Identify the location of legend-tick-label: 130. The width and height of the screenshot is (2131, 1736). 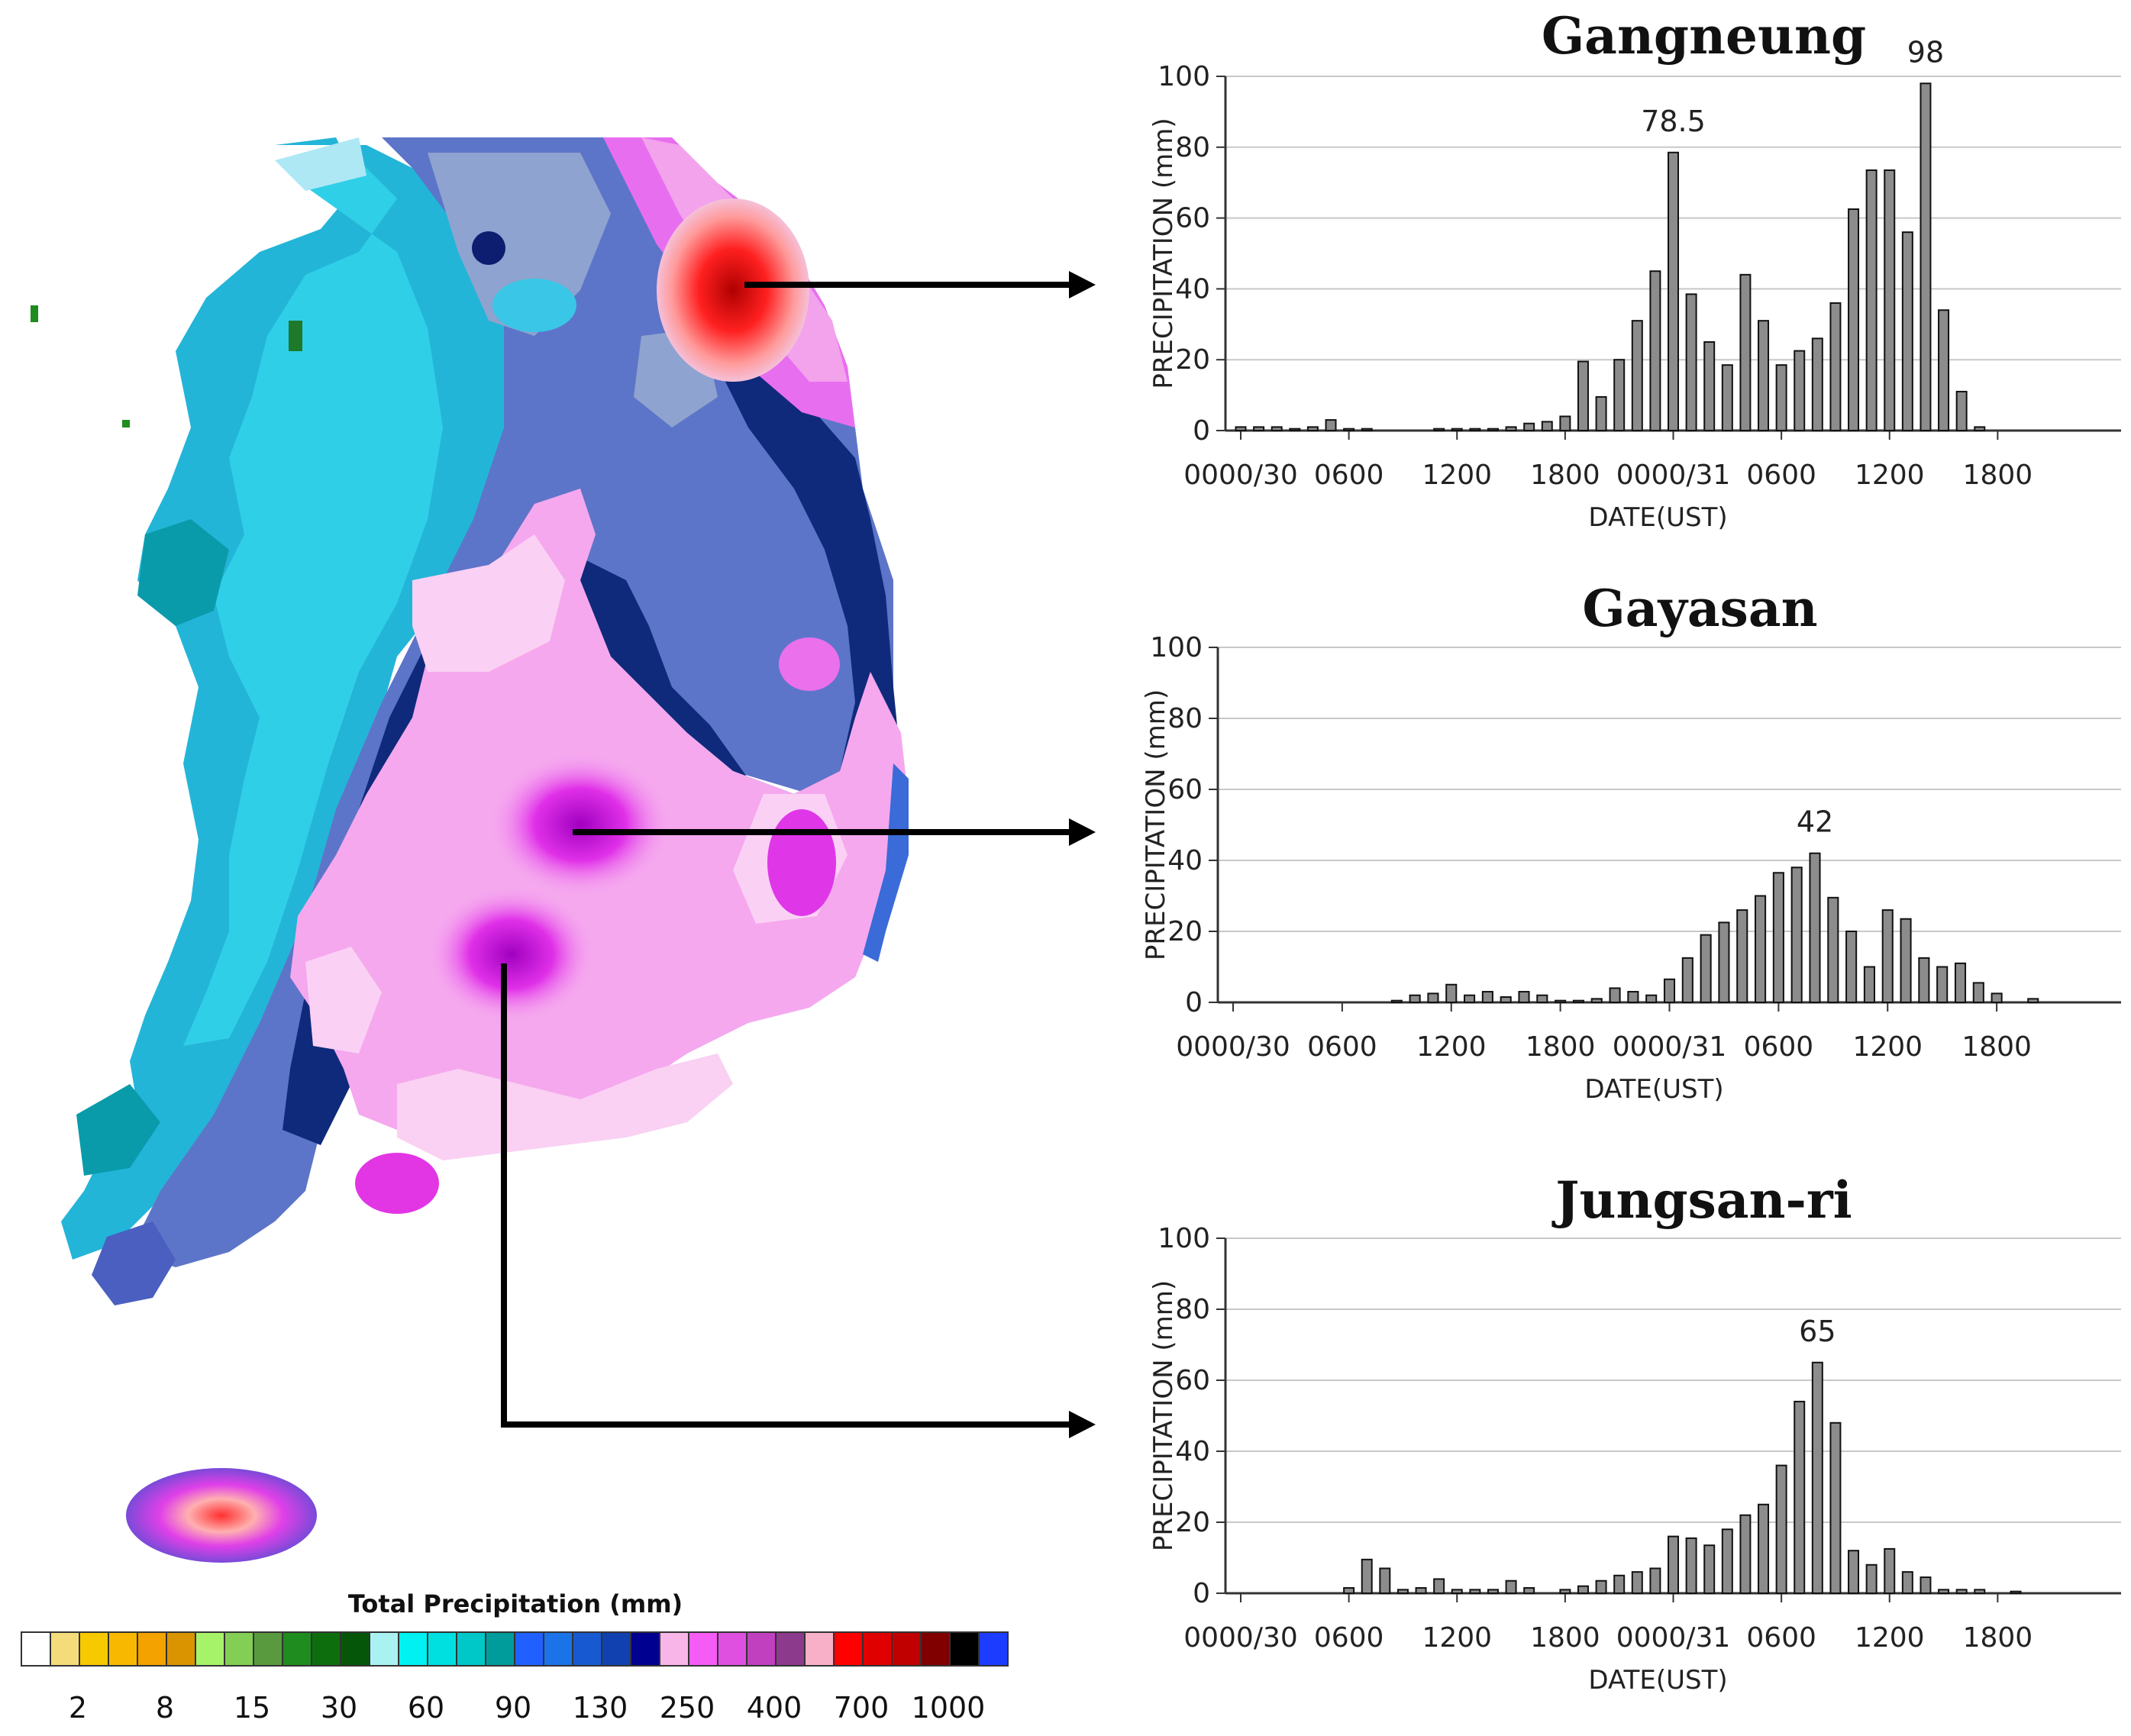
(600, 1708).